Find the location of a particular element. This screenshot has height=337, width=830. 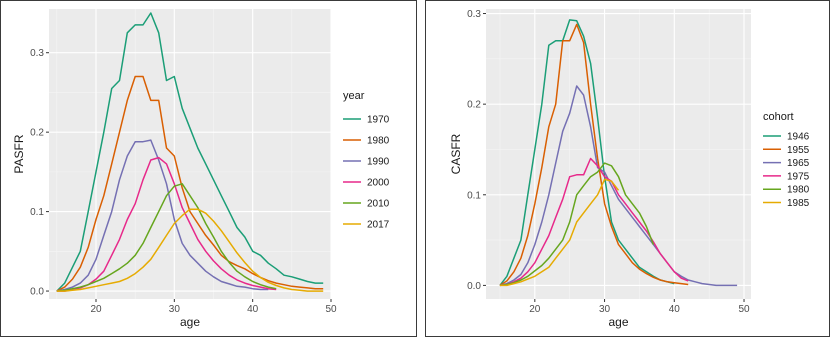

series-line-2017 is located at coordinates (190, 250).